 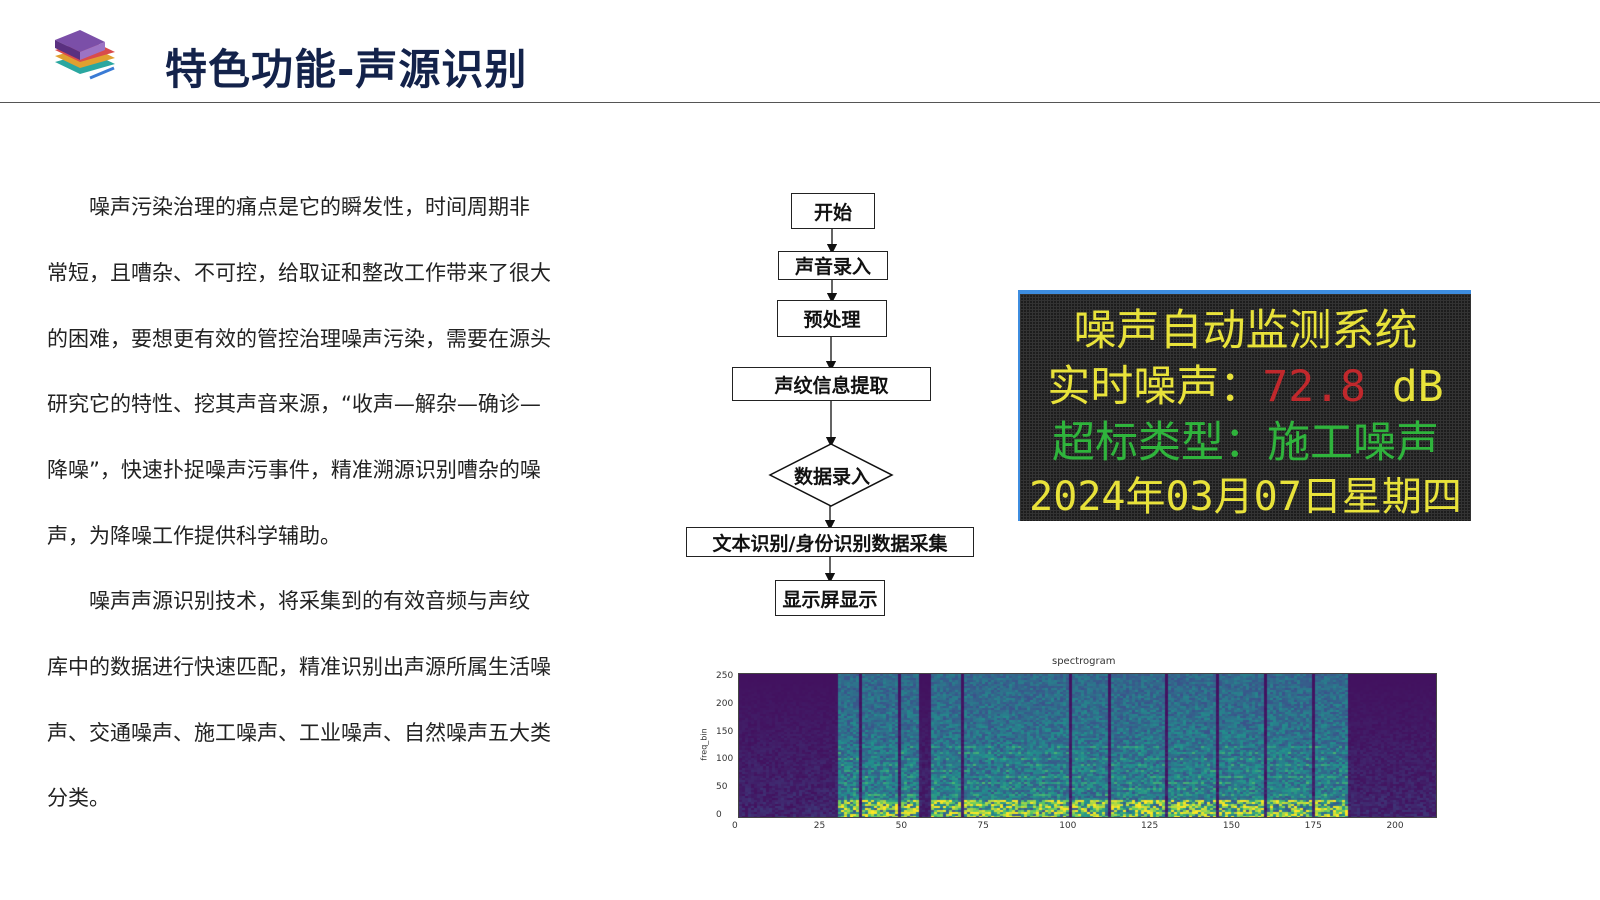 What do you see at coordinates (833, 211) in the screenshot?
I see `flowchart-step-start: 开始` at bounding box center [833, 211].